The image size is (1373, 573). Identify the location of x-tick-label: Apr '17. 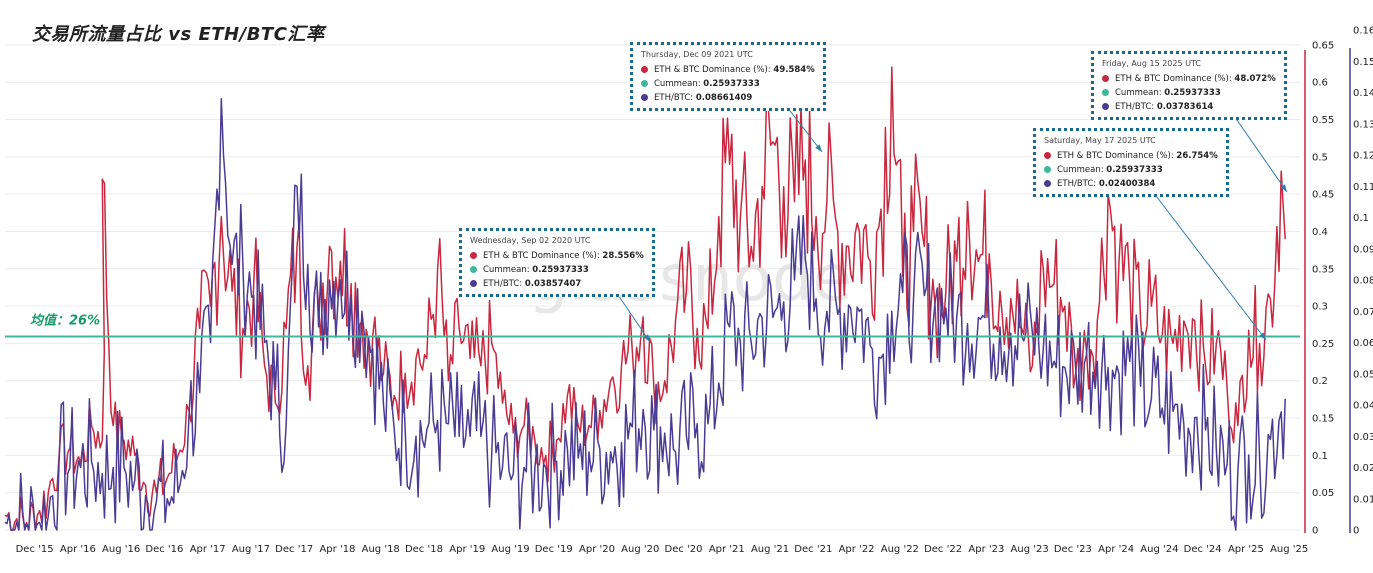
(208, 549).